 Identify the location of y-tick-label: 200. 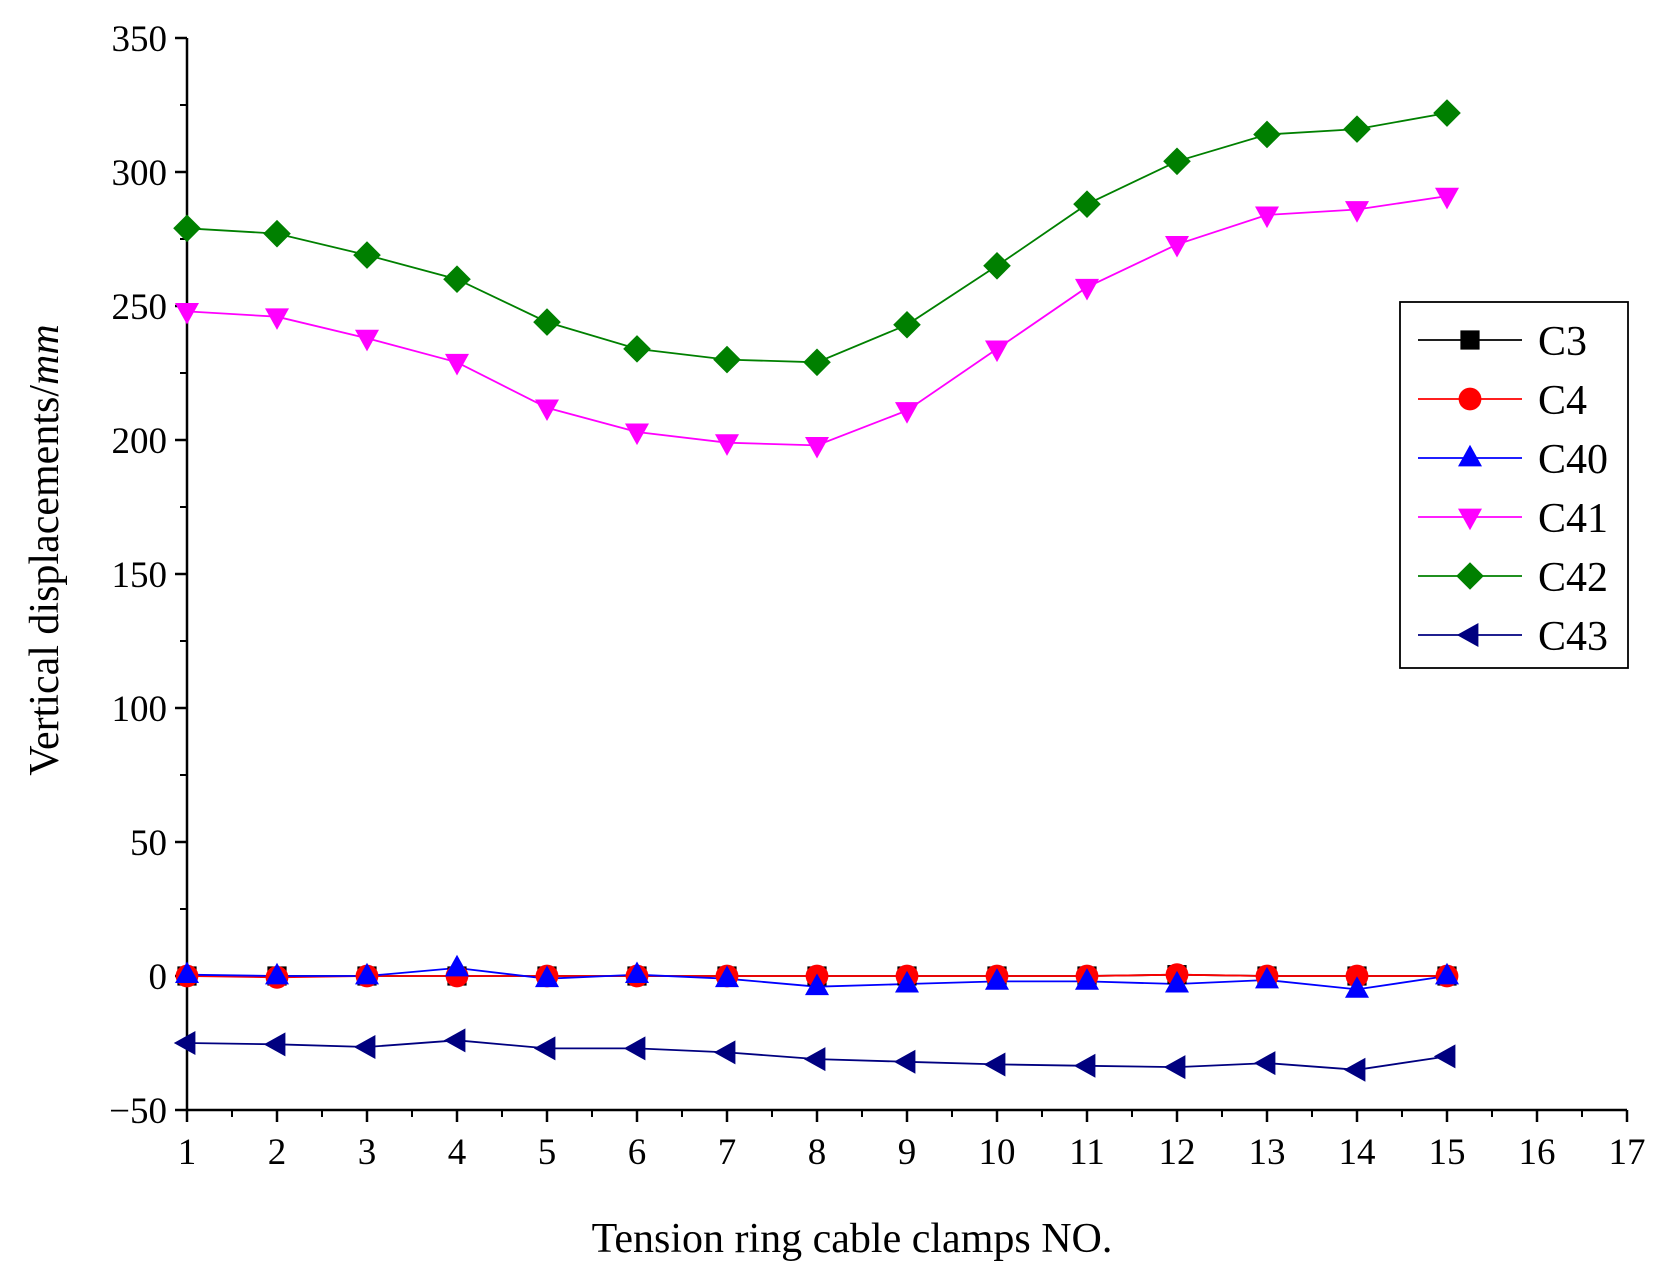
(140, 441).